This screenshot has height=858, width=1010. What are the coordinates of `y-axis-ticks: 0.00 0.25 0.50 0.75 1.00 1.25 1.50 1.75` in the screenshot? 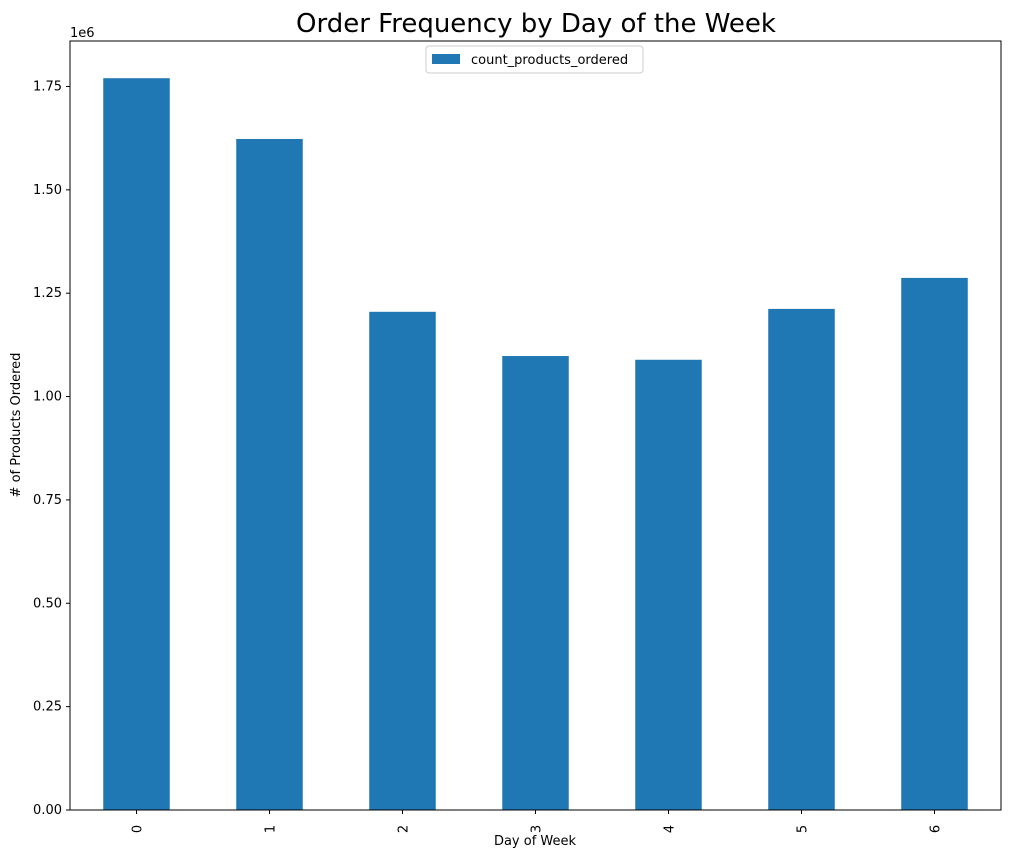 It's located at (51, 448).